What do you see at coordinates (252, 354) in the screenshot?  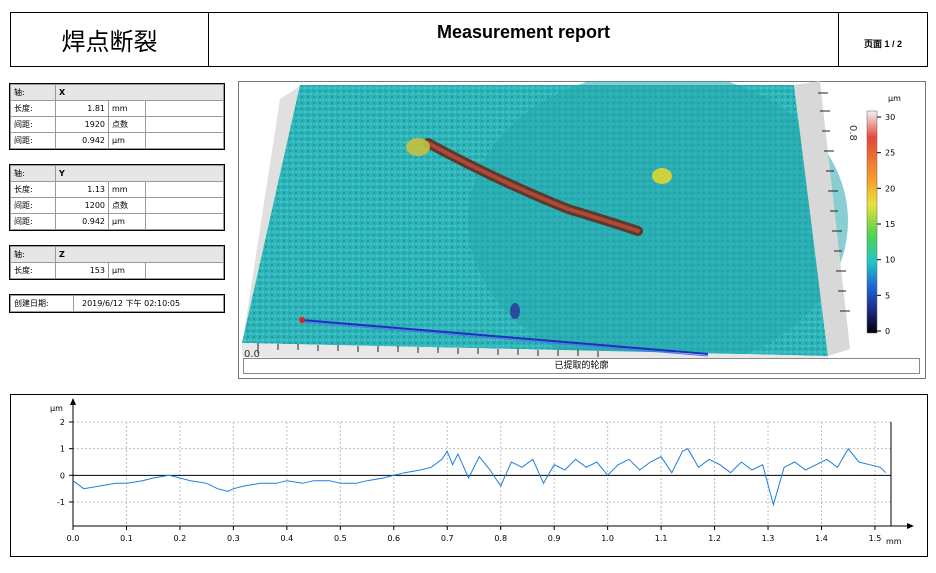 I see `surface-axis-label: 0.0` at bounding box center [252, 354].